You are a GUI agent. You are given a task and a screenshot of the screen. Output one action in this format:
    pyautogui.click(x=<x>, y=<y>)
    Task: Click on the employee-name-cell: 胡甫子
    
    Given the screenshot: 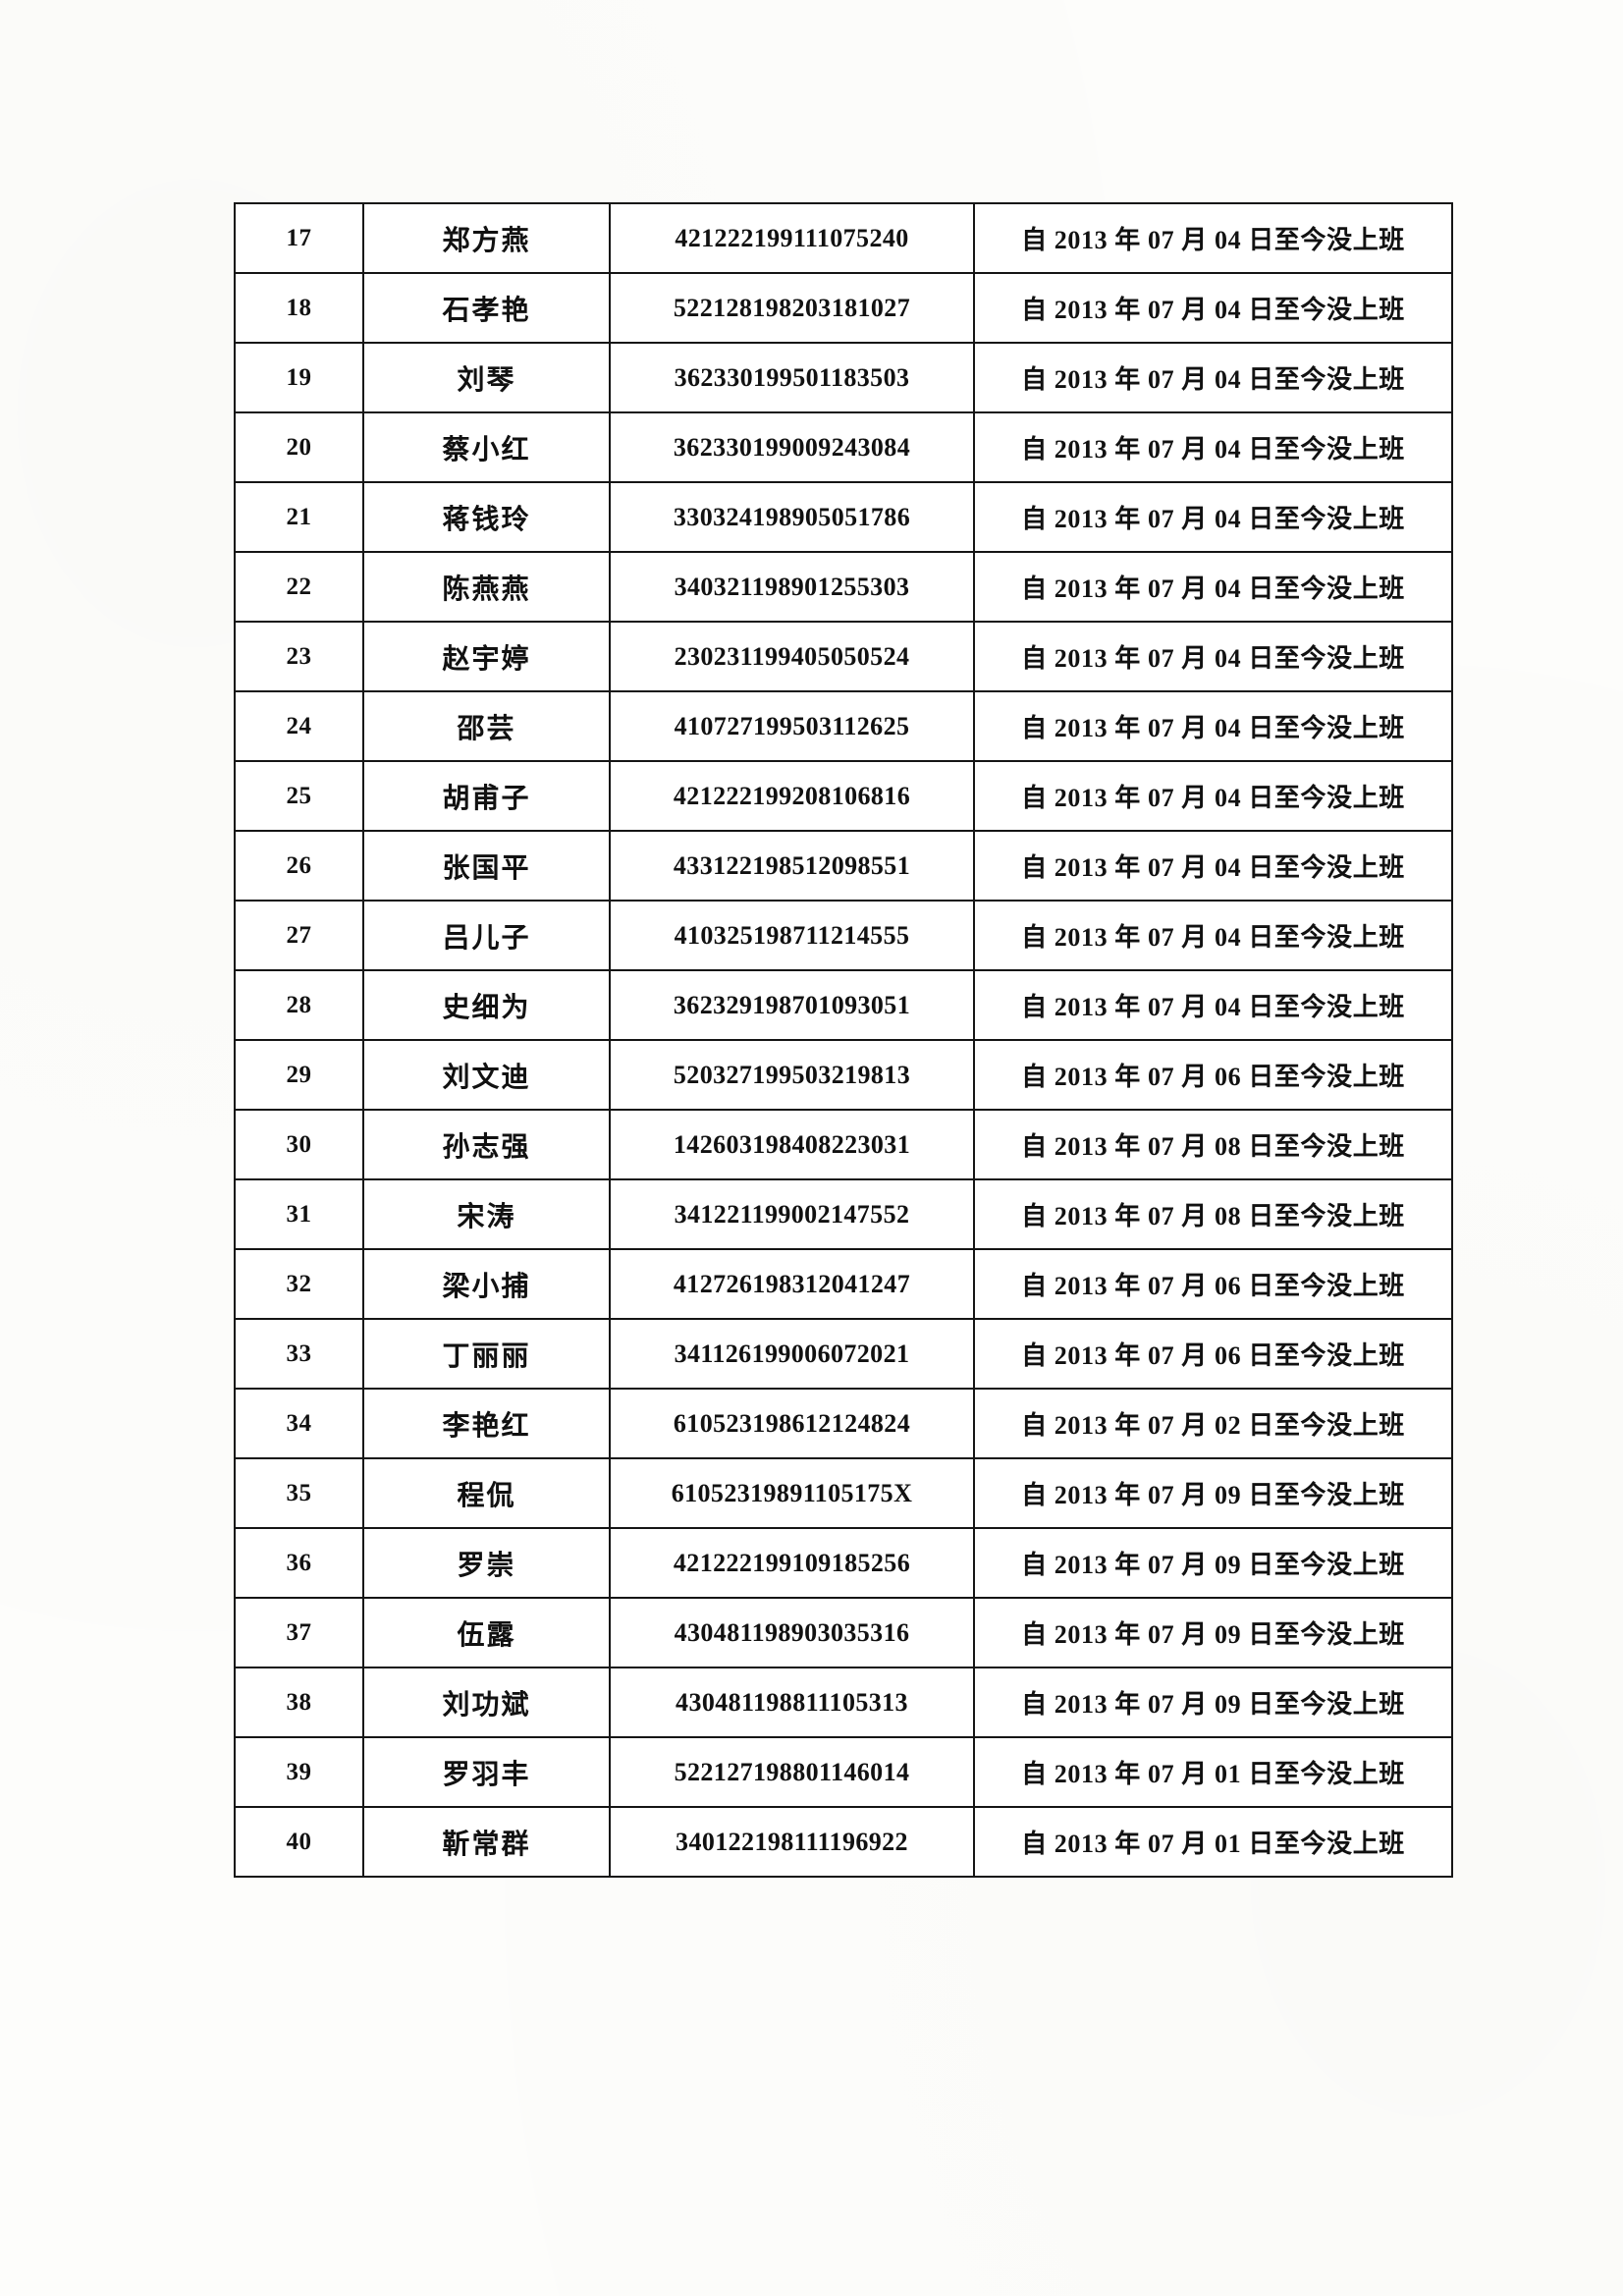 What is the action you would take?
    pyautogui.click(x=486, y=796)
    